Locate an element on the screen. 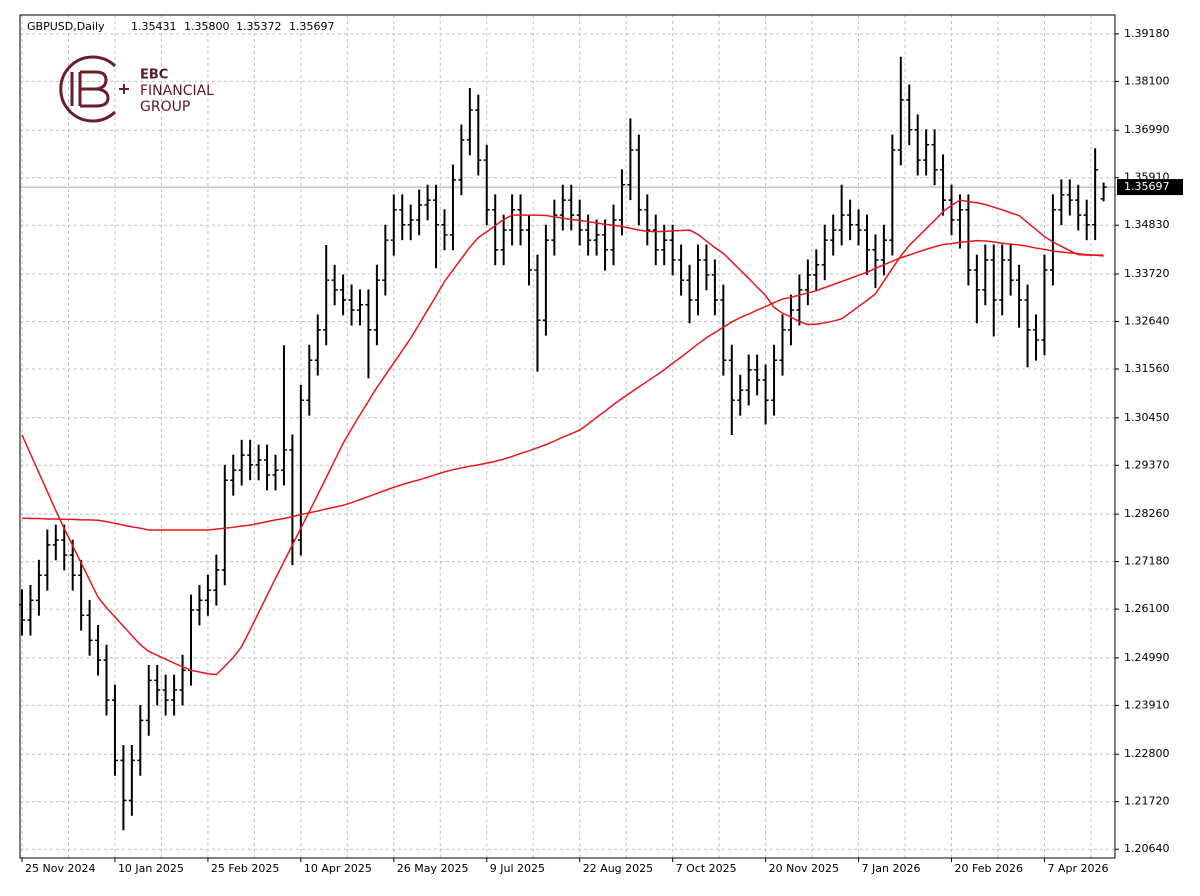  x-tick-label: 10 Jan 2025 is located at coordinates (151, 868).